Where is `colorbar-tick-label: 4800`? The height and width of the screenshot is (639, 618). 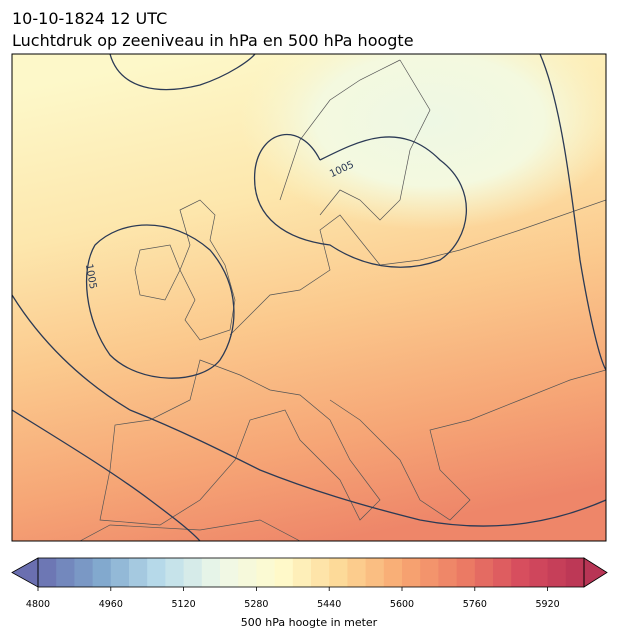 colorbar-tick-label: 4800 is located at coordinates (38, 604).